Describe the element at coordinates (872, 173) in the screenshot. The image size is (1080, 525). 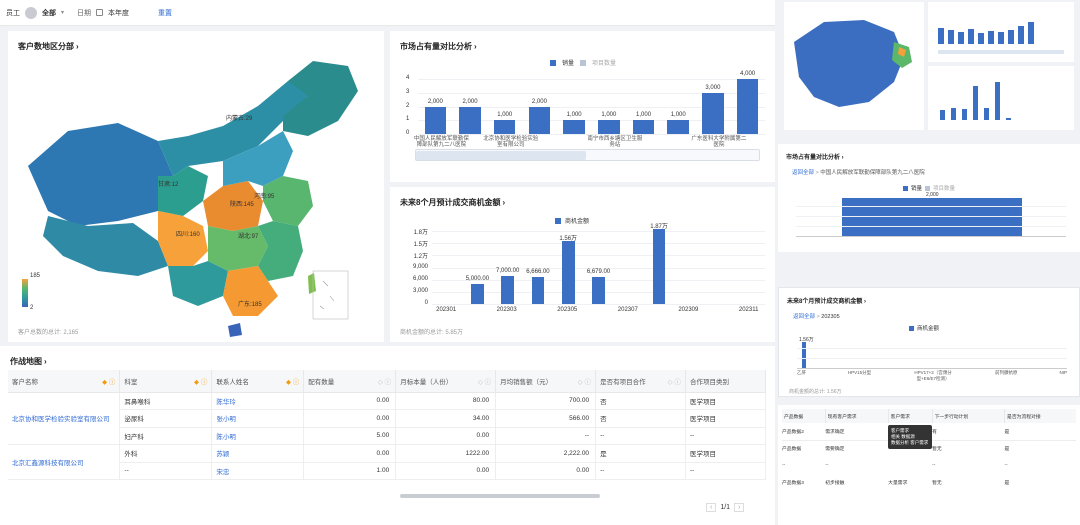
I see `breadcrumb-current: 中国人民解放军联勤保障部队第九二八医院` at that location.